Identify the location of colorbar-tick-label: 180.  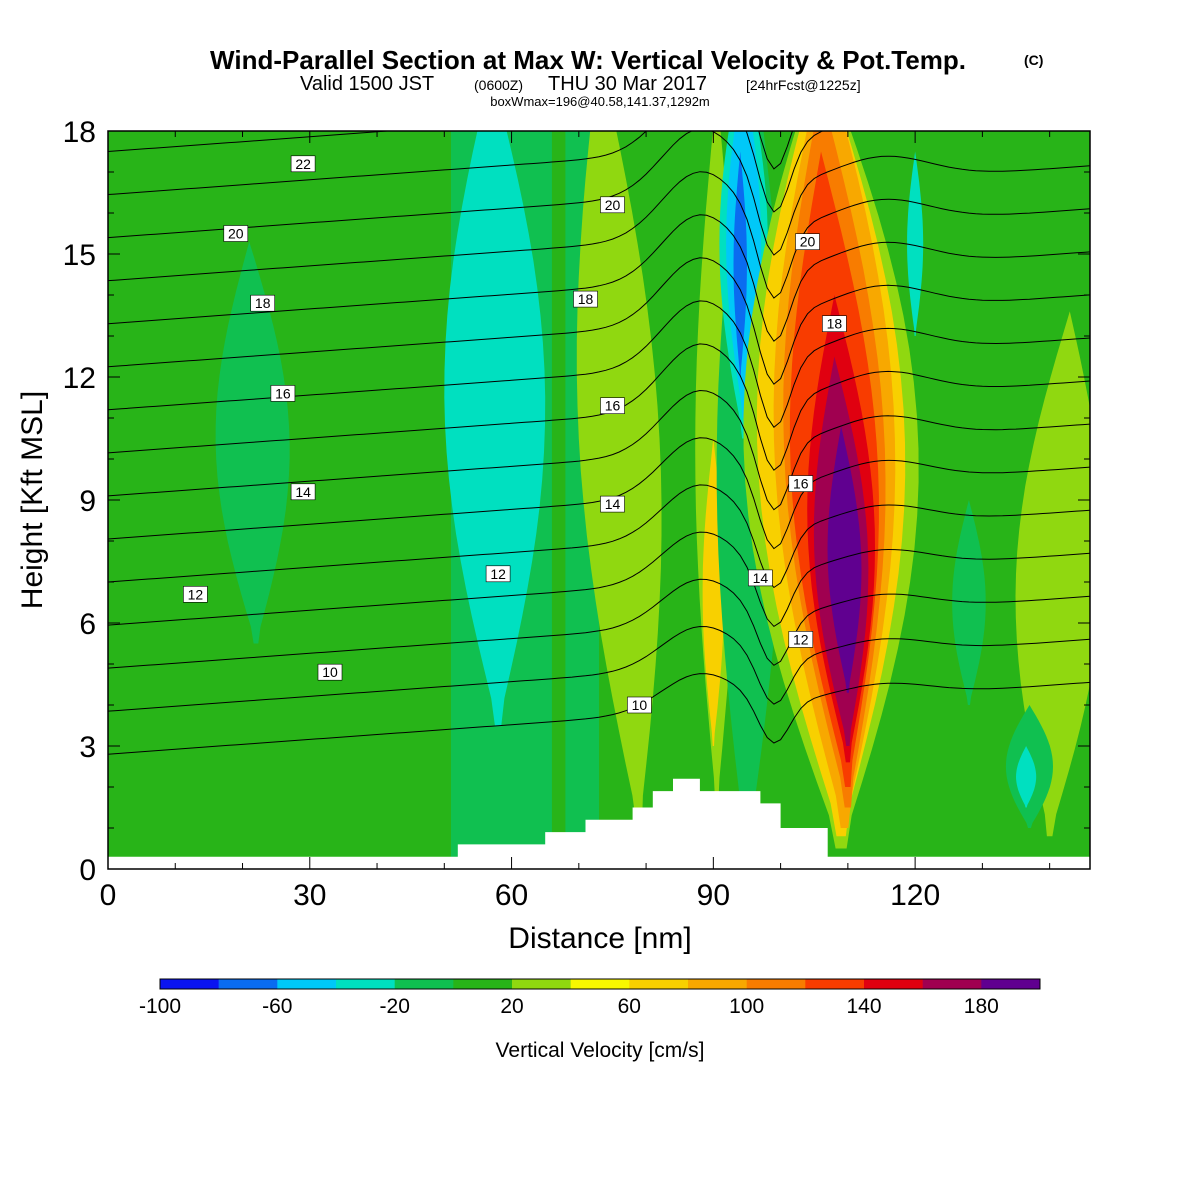
(981, 1006).